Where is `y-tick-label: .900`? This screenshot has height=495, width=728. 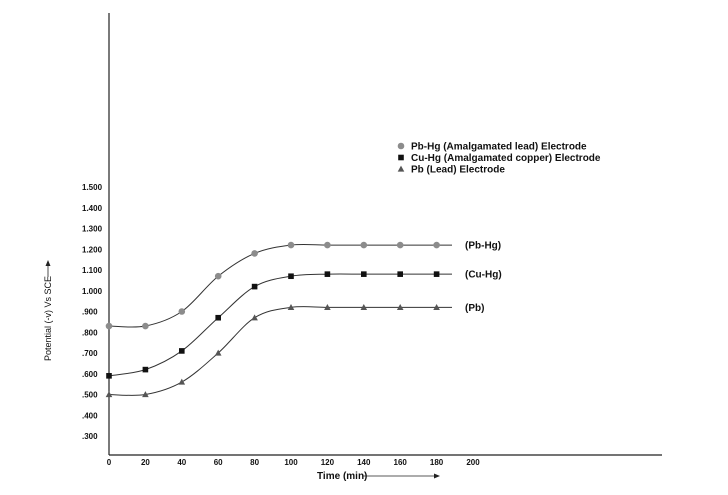 y-tick-label: .900 is located at coordinates (90, 312).